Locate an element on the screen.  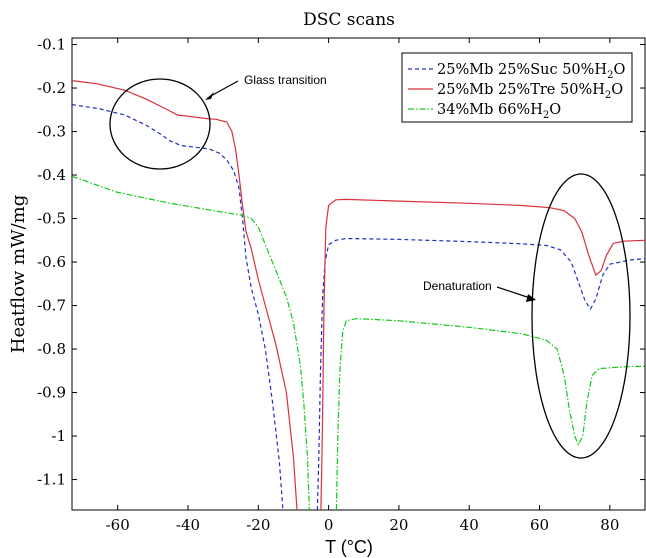
x-tick-label: -40 is located at coordinates (188, 525).